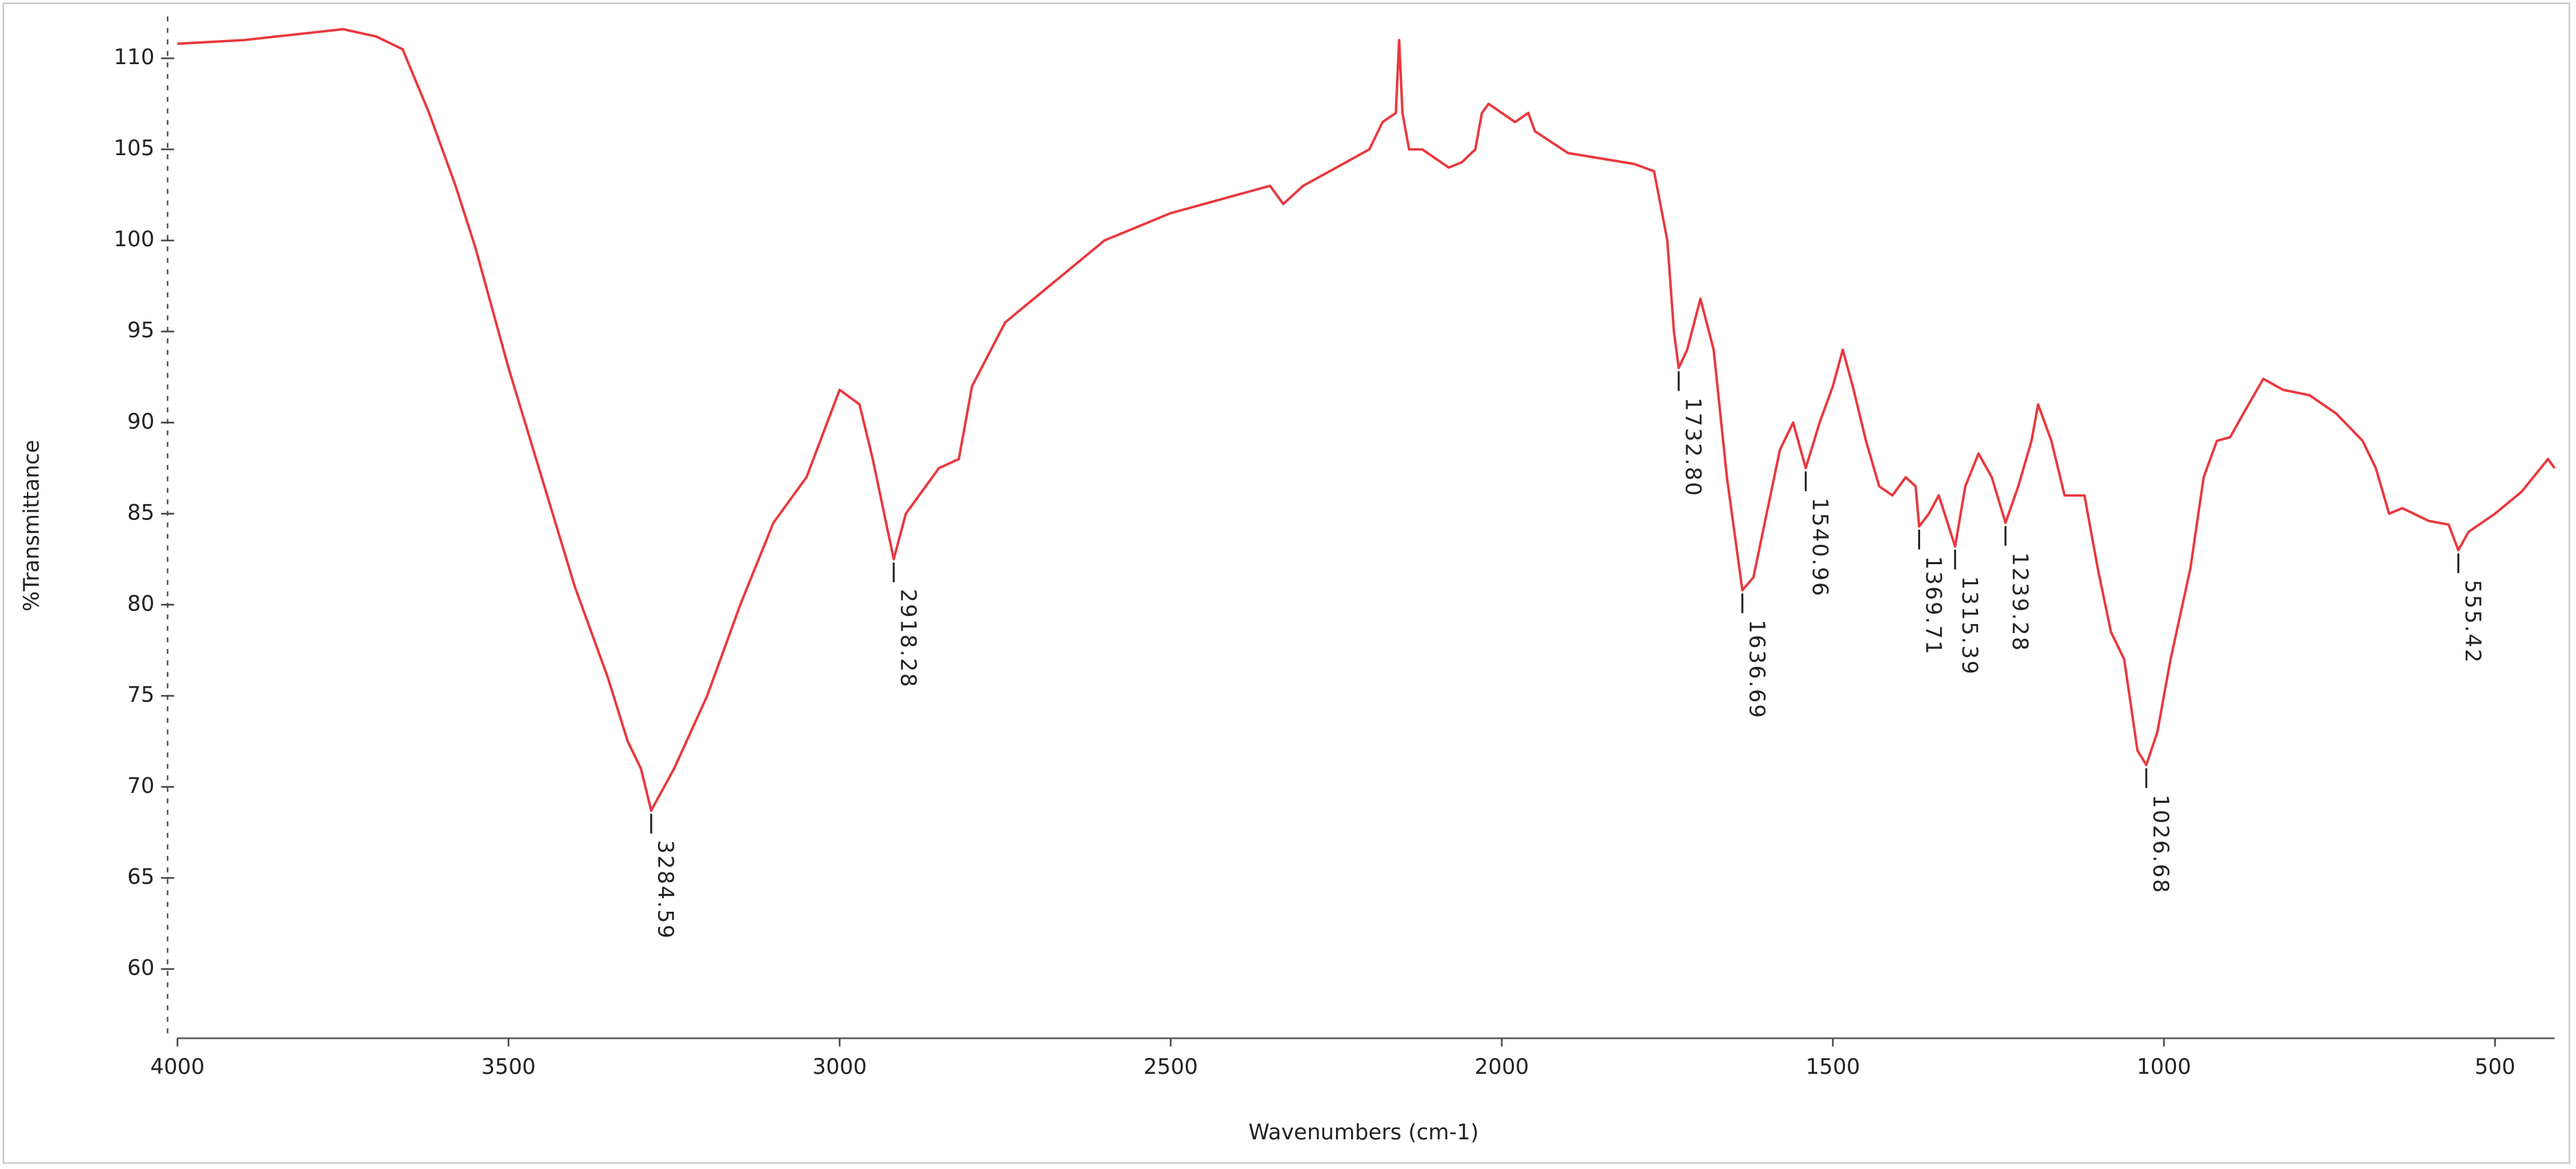 This screenshot has width=2576, height=1169. Describe the element at coordinates (1821, 548) in the screenshot. I see `peak-label: 1540.96` at that location.